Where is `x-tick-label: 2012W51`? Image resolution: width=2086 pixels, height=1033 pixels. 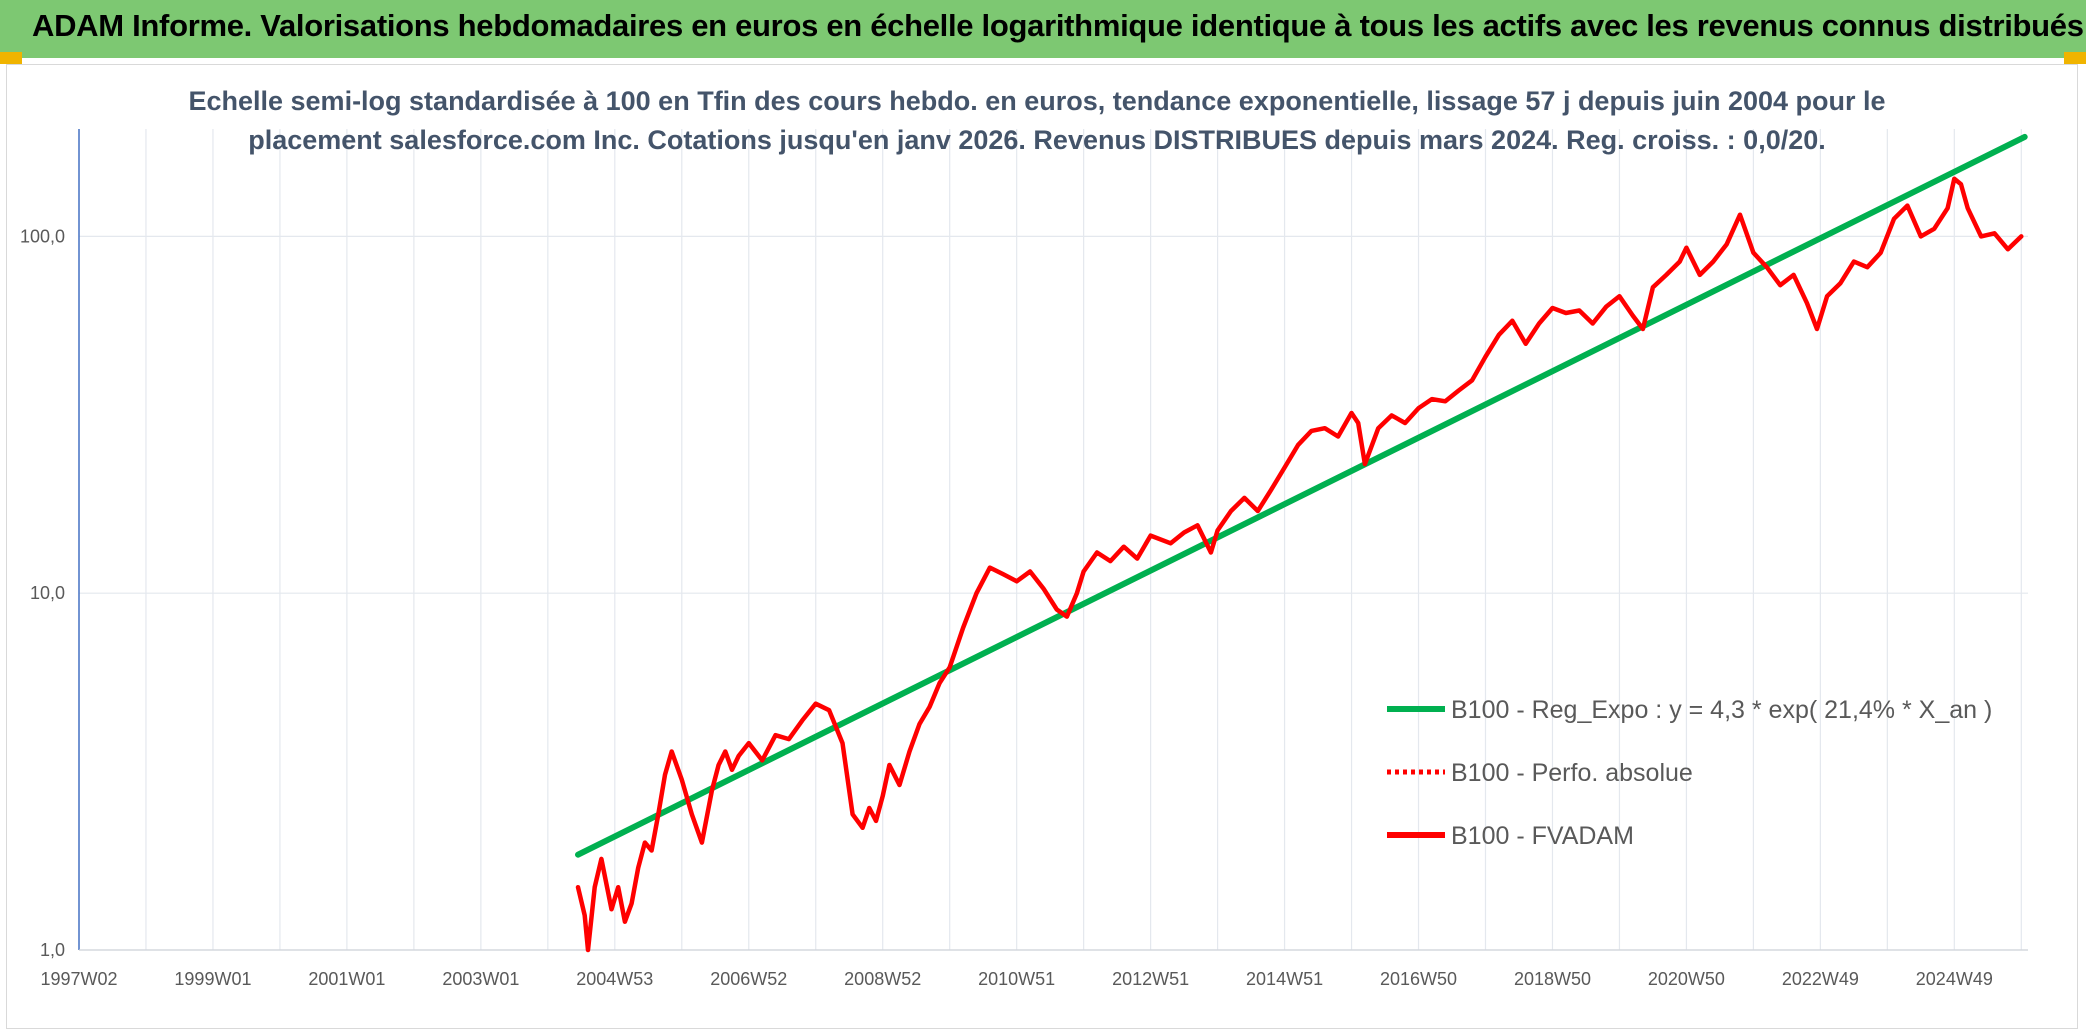 x-tick-label: 2012W51 is located at coordinates (1150, 979).